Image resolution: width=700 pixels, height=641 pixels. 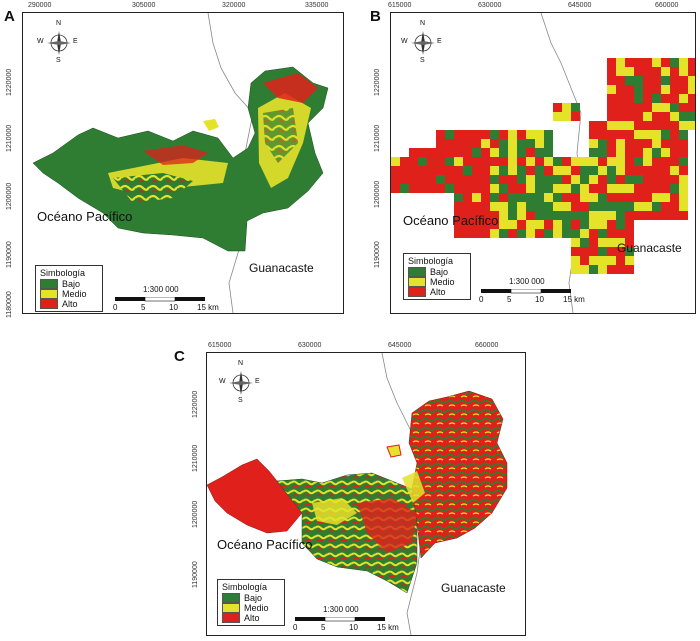 What do you see at coordinates (153, 188) in the screenshot?
I see `bajo-patches` at bounding box center [153, 188].